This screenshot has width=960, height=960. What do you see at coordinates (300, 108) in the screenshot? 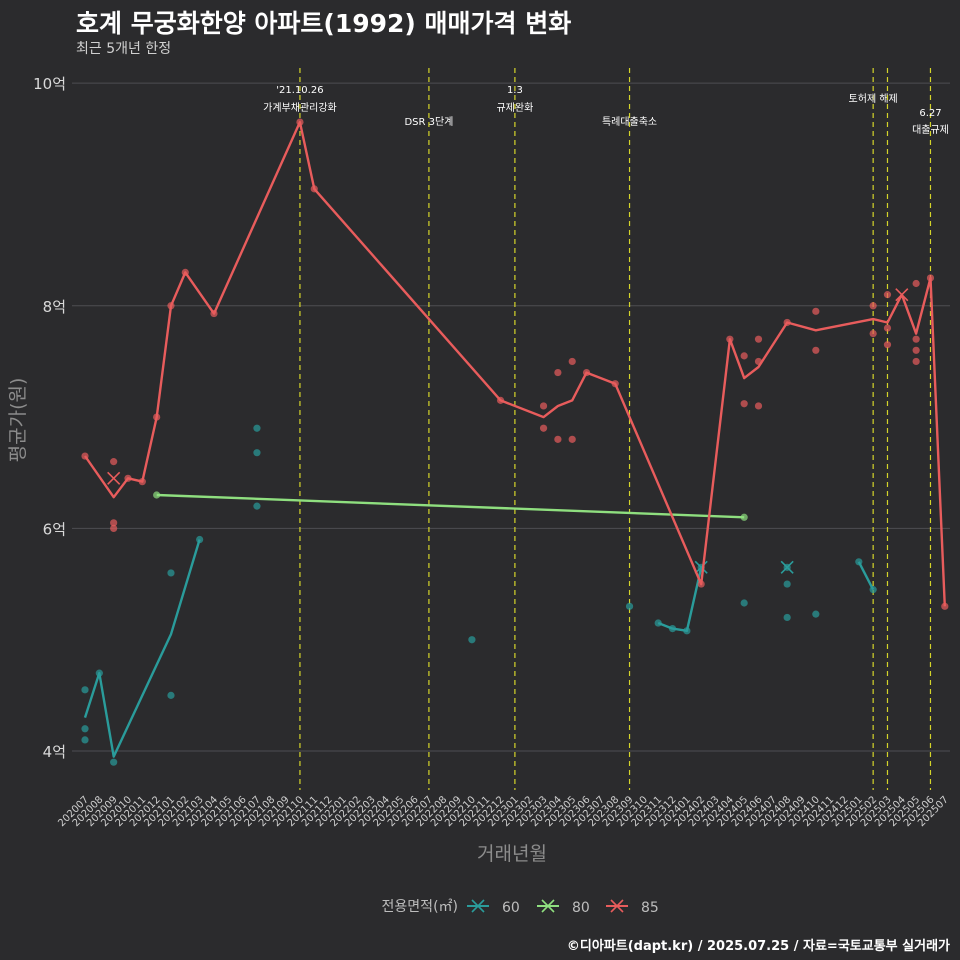
I see `event-label: 가계부채관리강화` at bounding box center [300, 108].